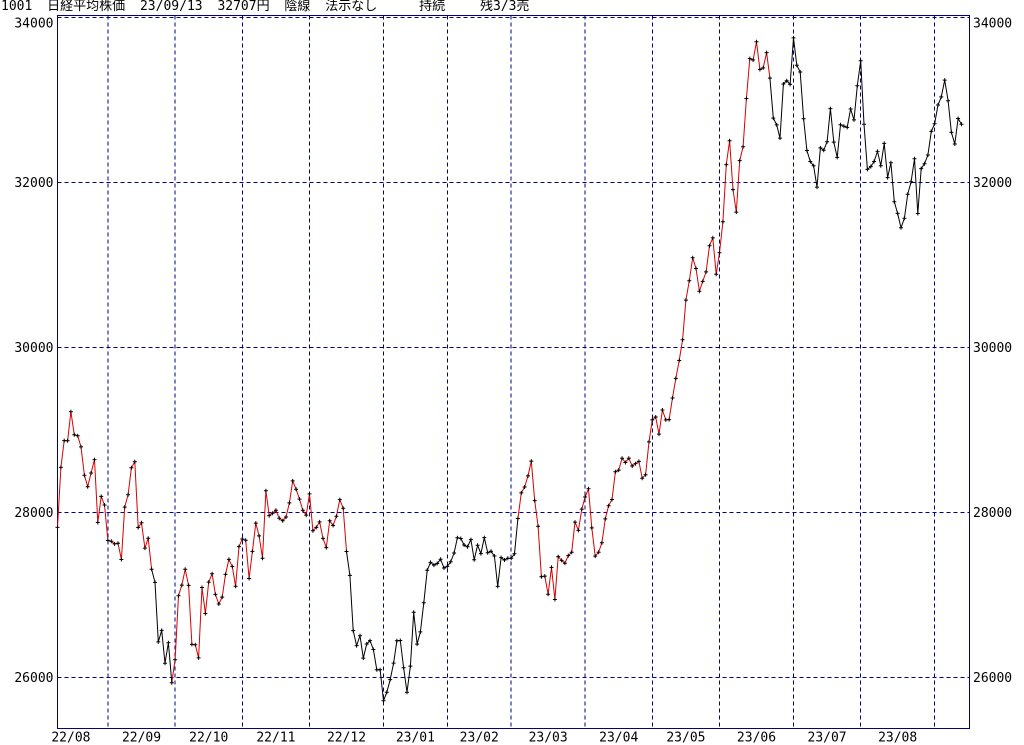  What do you see at coordinates (346, 738) in the screenshot?
I see `x-axis-label: 22/12` at bounding box center [346, 738].